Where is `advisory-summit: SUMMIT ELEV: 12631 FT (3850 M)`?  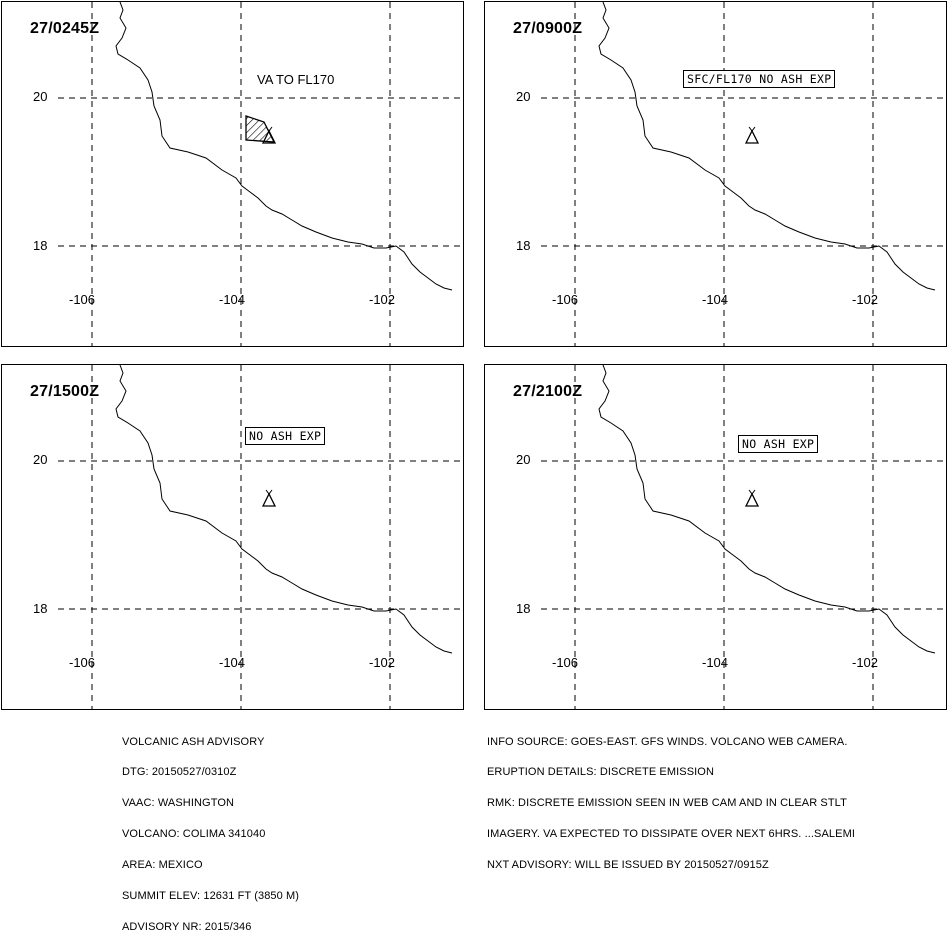 advisory-summit: SUMMIT ELEV: 12631 FT (3850 M) is located at coordinates (211, 896).